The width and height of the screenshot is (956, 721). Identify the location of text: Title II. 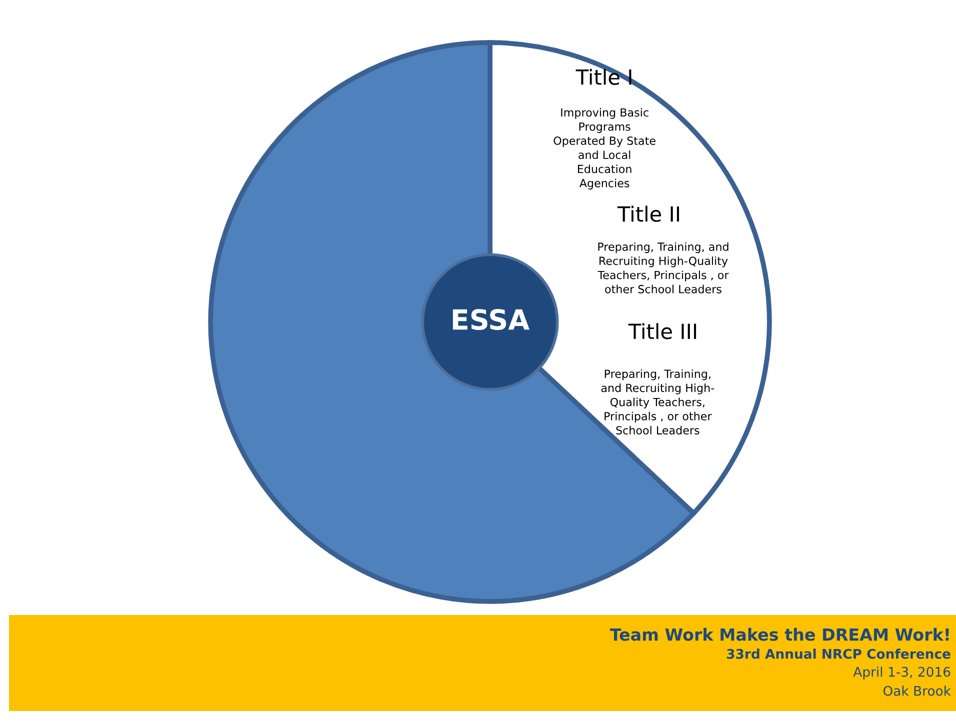
(648, 214).